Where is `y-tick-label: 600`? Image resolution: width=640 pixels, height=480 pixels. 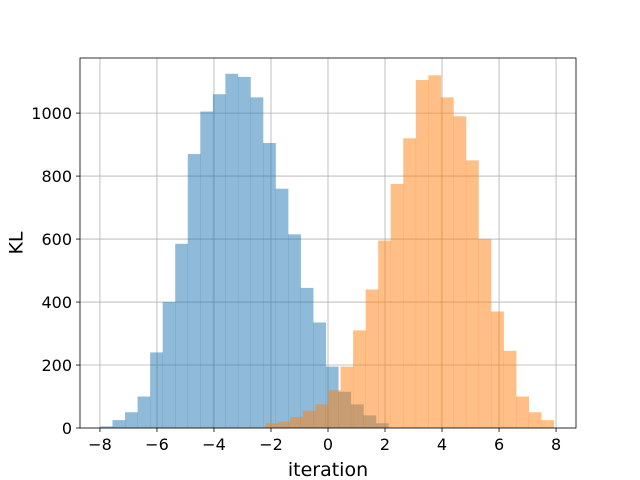
y-tick-label: 600 is located at coordinates (56, 239).